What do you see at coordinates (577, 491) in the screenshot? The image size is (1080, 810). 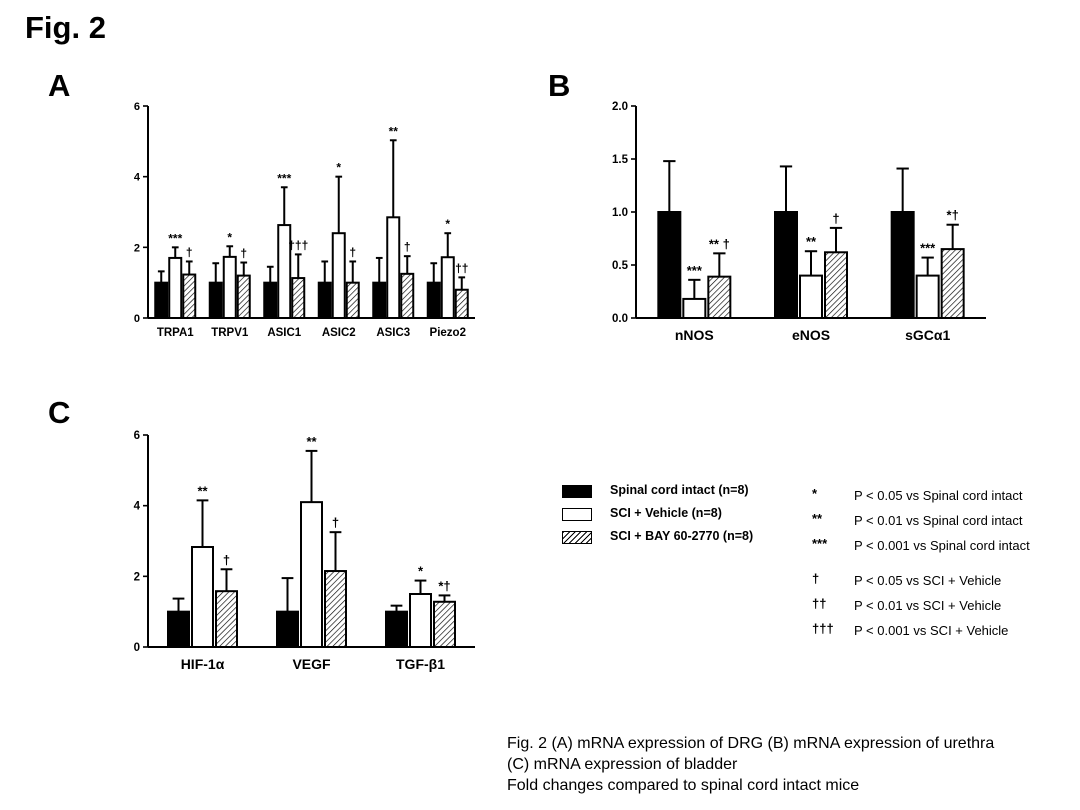 I see `legend-swatch-black` at bounding box center [577, 491].